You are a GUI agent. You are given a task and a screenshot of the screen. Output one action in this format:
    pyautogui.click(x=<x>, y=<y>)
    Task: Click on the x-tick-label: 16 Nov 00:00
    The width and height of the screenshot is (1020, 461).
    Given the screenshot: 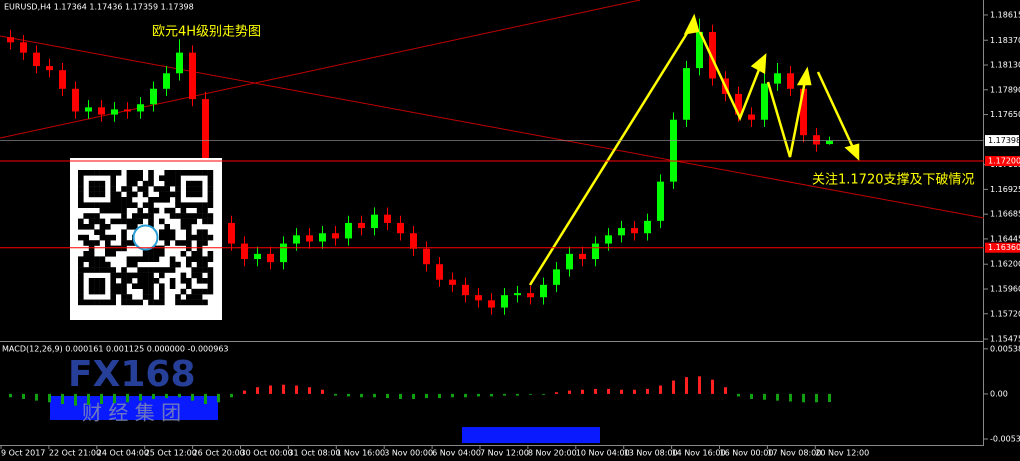 What is the action you would take?
    pyautogui.click(x=747, y=453)
    